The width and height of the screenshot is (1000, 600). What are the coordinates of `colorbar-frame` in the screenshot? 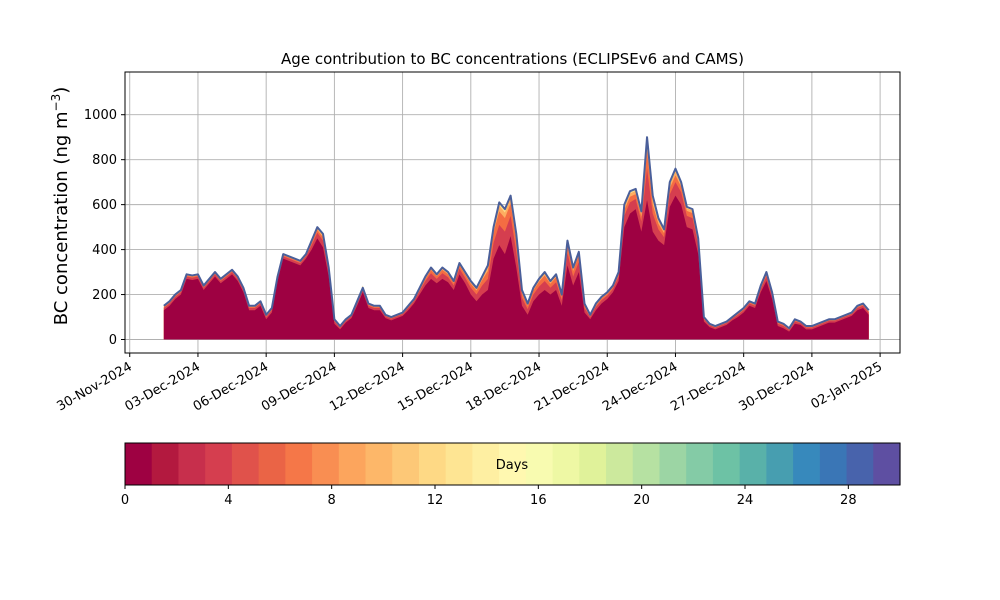 It's located at (512, 464).